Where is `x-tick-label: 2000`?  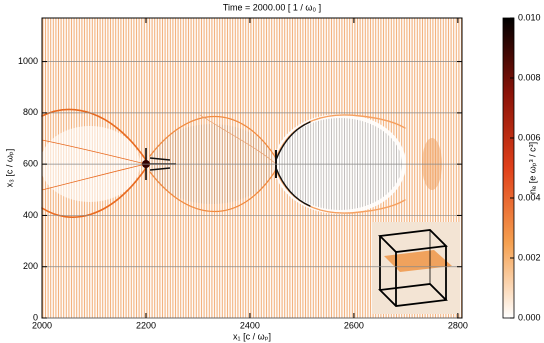
x-tick-label: 2000 is located at coordinates (42, 325).